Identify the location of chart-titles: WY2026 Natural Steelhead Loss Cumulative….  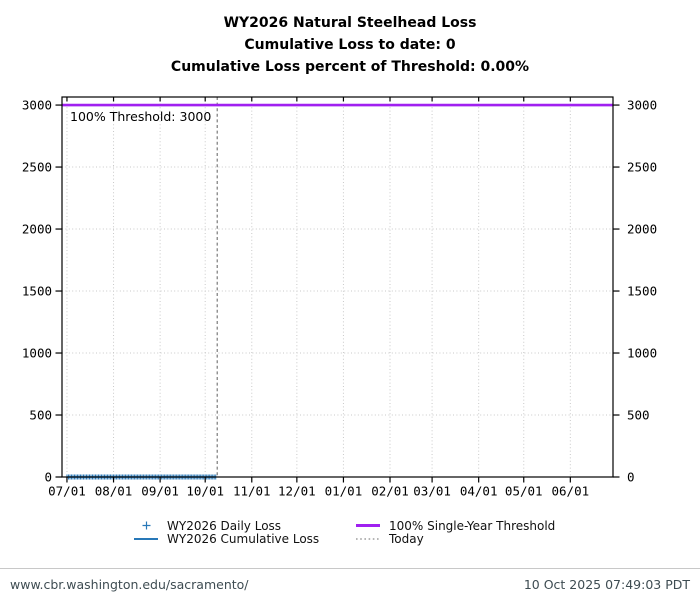
(350, 45).